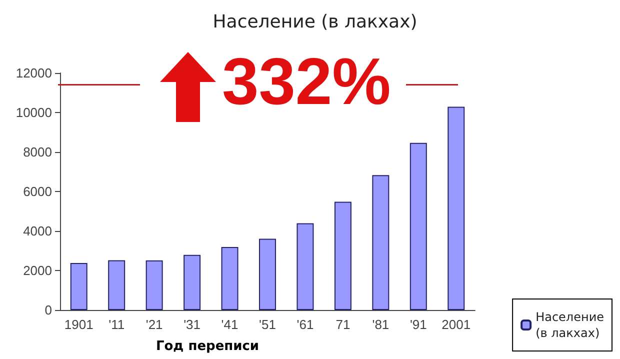 This screenshot has height=359, width=620. What do you see at coordinates (315, 22) in the screenshot?
I see `chart-title: Население (в лакхах)` at bounding box center [315, 22].